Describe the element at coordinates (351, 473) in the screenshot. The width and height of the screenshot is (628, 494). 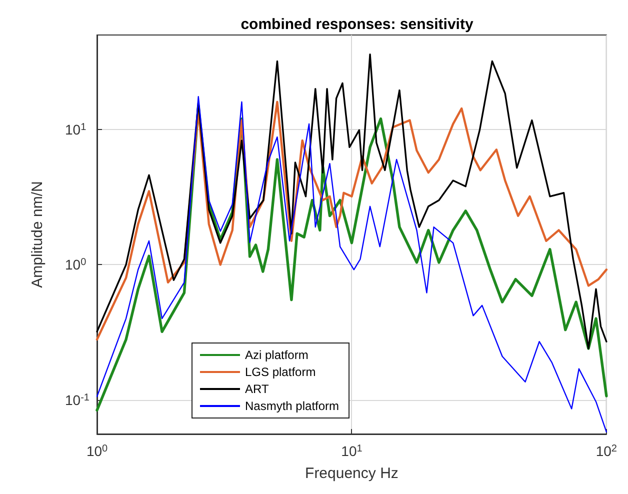
I see `x-axis-title: Frequency Hz` at that location.